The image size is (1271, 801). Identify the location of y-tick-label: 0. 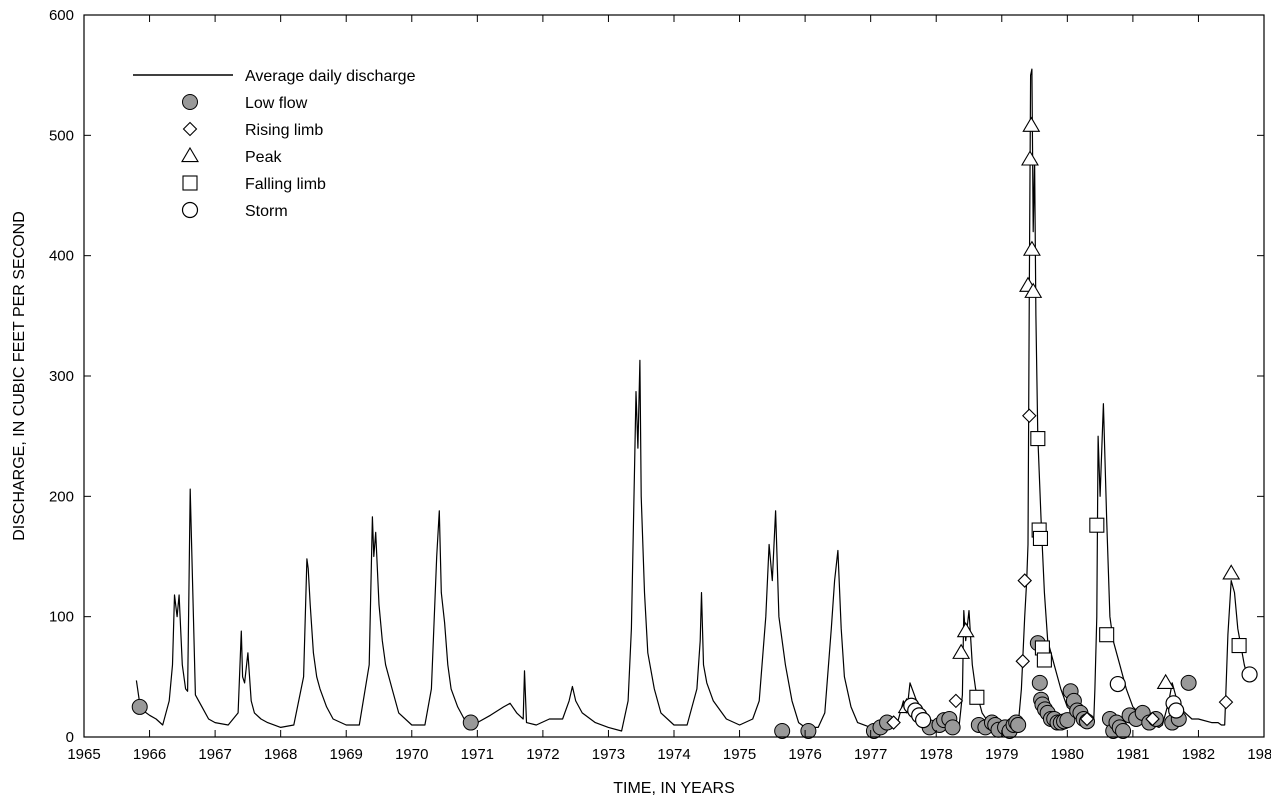
(70, 737).